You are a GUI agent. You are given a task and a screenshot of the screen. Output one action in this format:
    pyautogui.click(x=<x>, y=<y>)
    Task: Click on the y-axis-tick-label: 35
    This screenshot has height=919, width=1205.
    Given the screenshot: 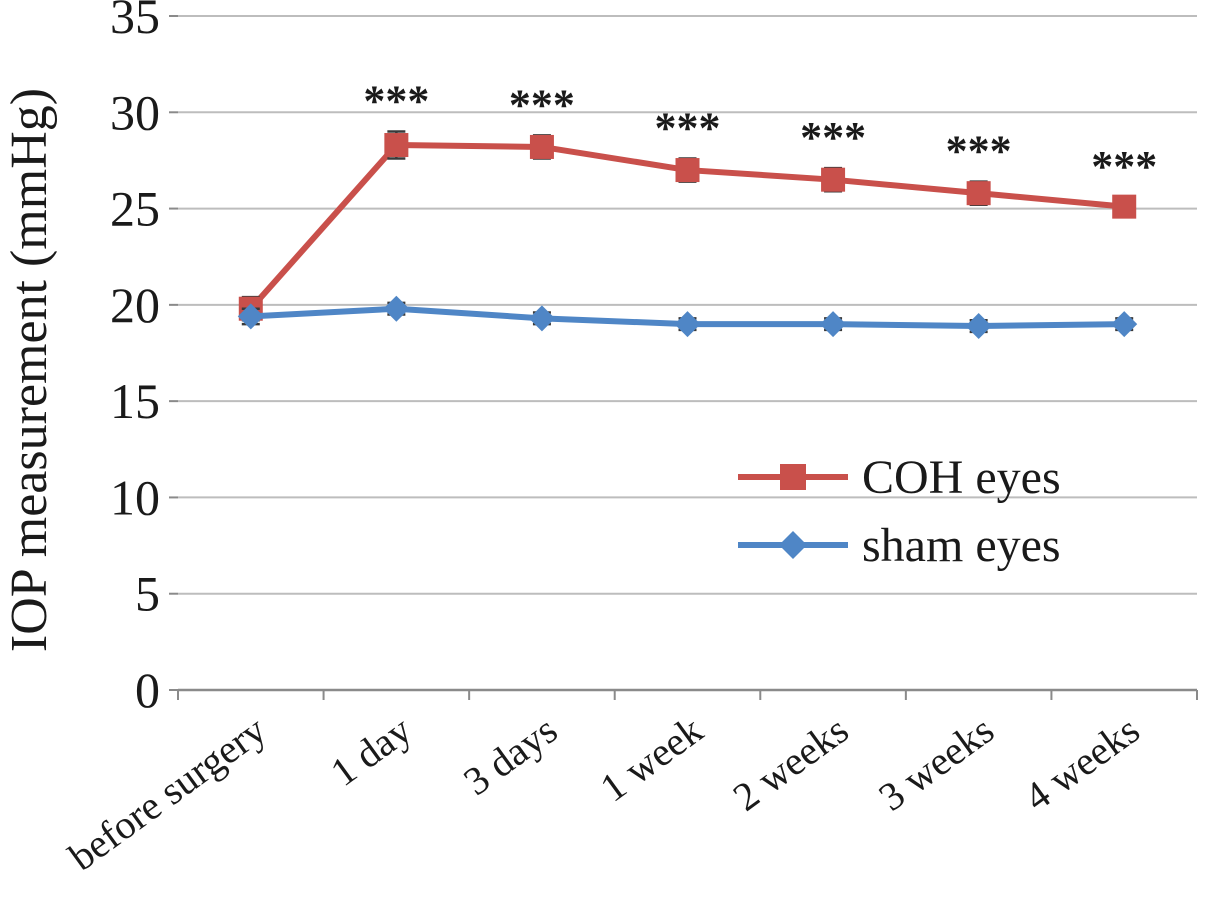 What is the action you would take?
    pyautogui.click(x=135, y=22)
    